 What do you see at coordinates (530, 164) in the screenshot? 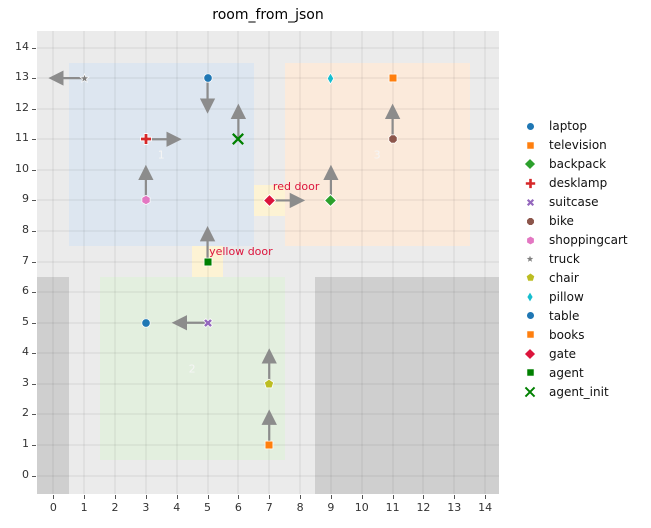
I see `legend-marker-backpack` at bounding box center [530, 164].